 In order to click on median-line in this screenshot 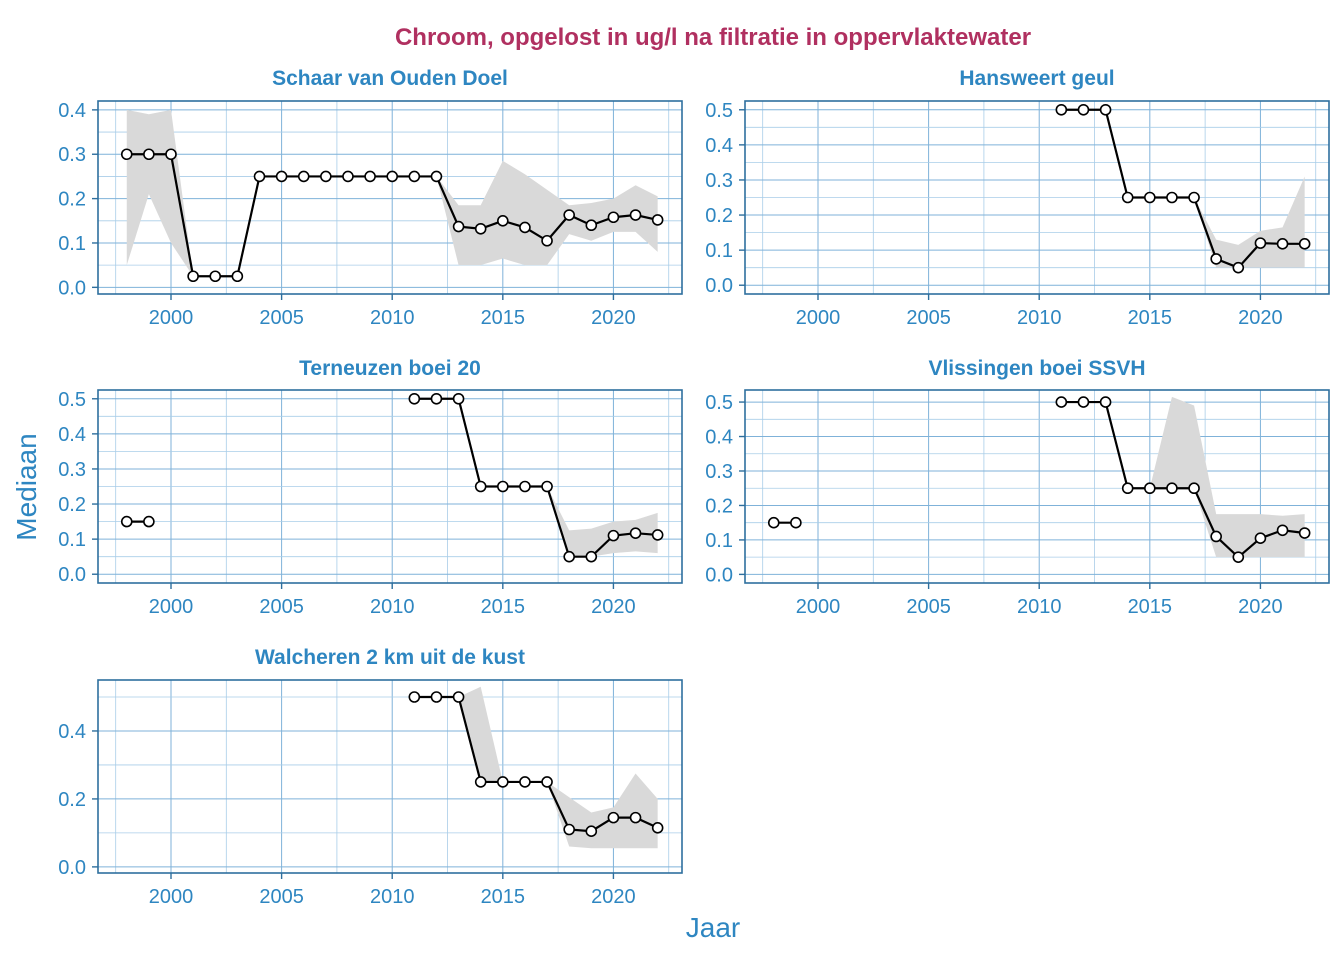, I will do `click(1183, 188)`.